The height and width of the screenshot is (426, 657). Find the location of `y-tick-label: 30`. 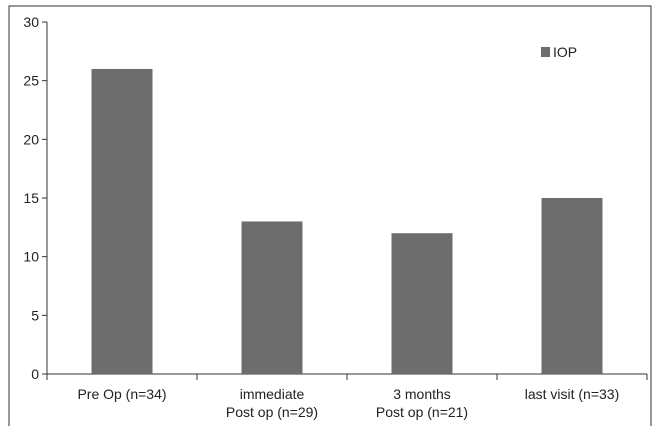

y-tick-label: 30 is located at coordinates (31, 22).